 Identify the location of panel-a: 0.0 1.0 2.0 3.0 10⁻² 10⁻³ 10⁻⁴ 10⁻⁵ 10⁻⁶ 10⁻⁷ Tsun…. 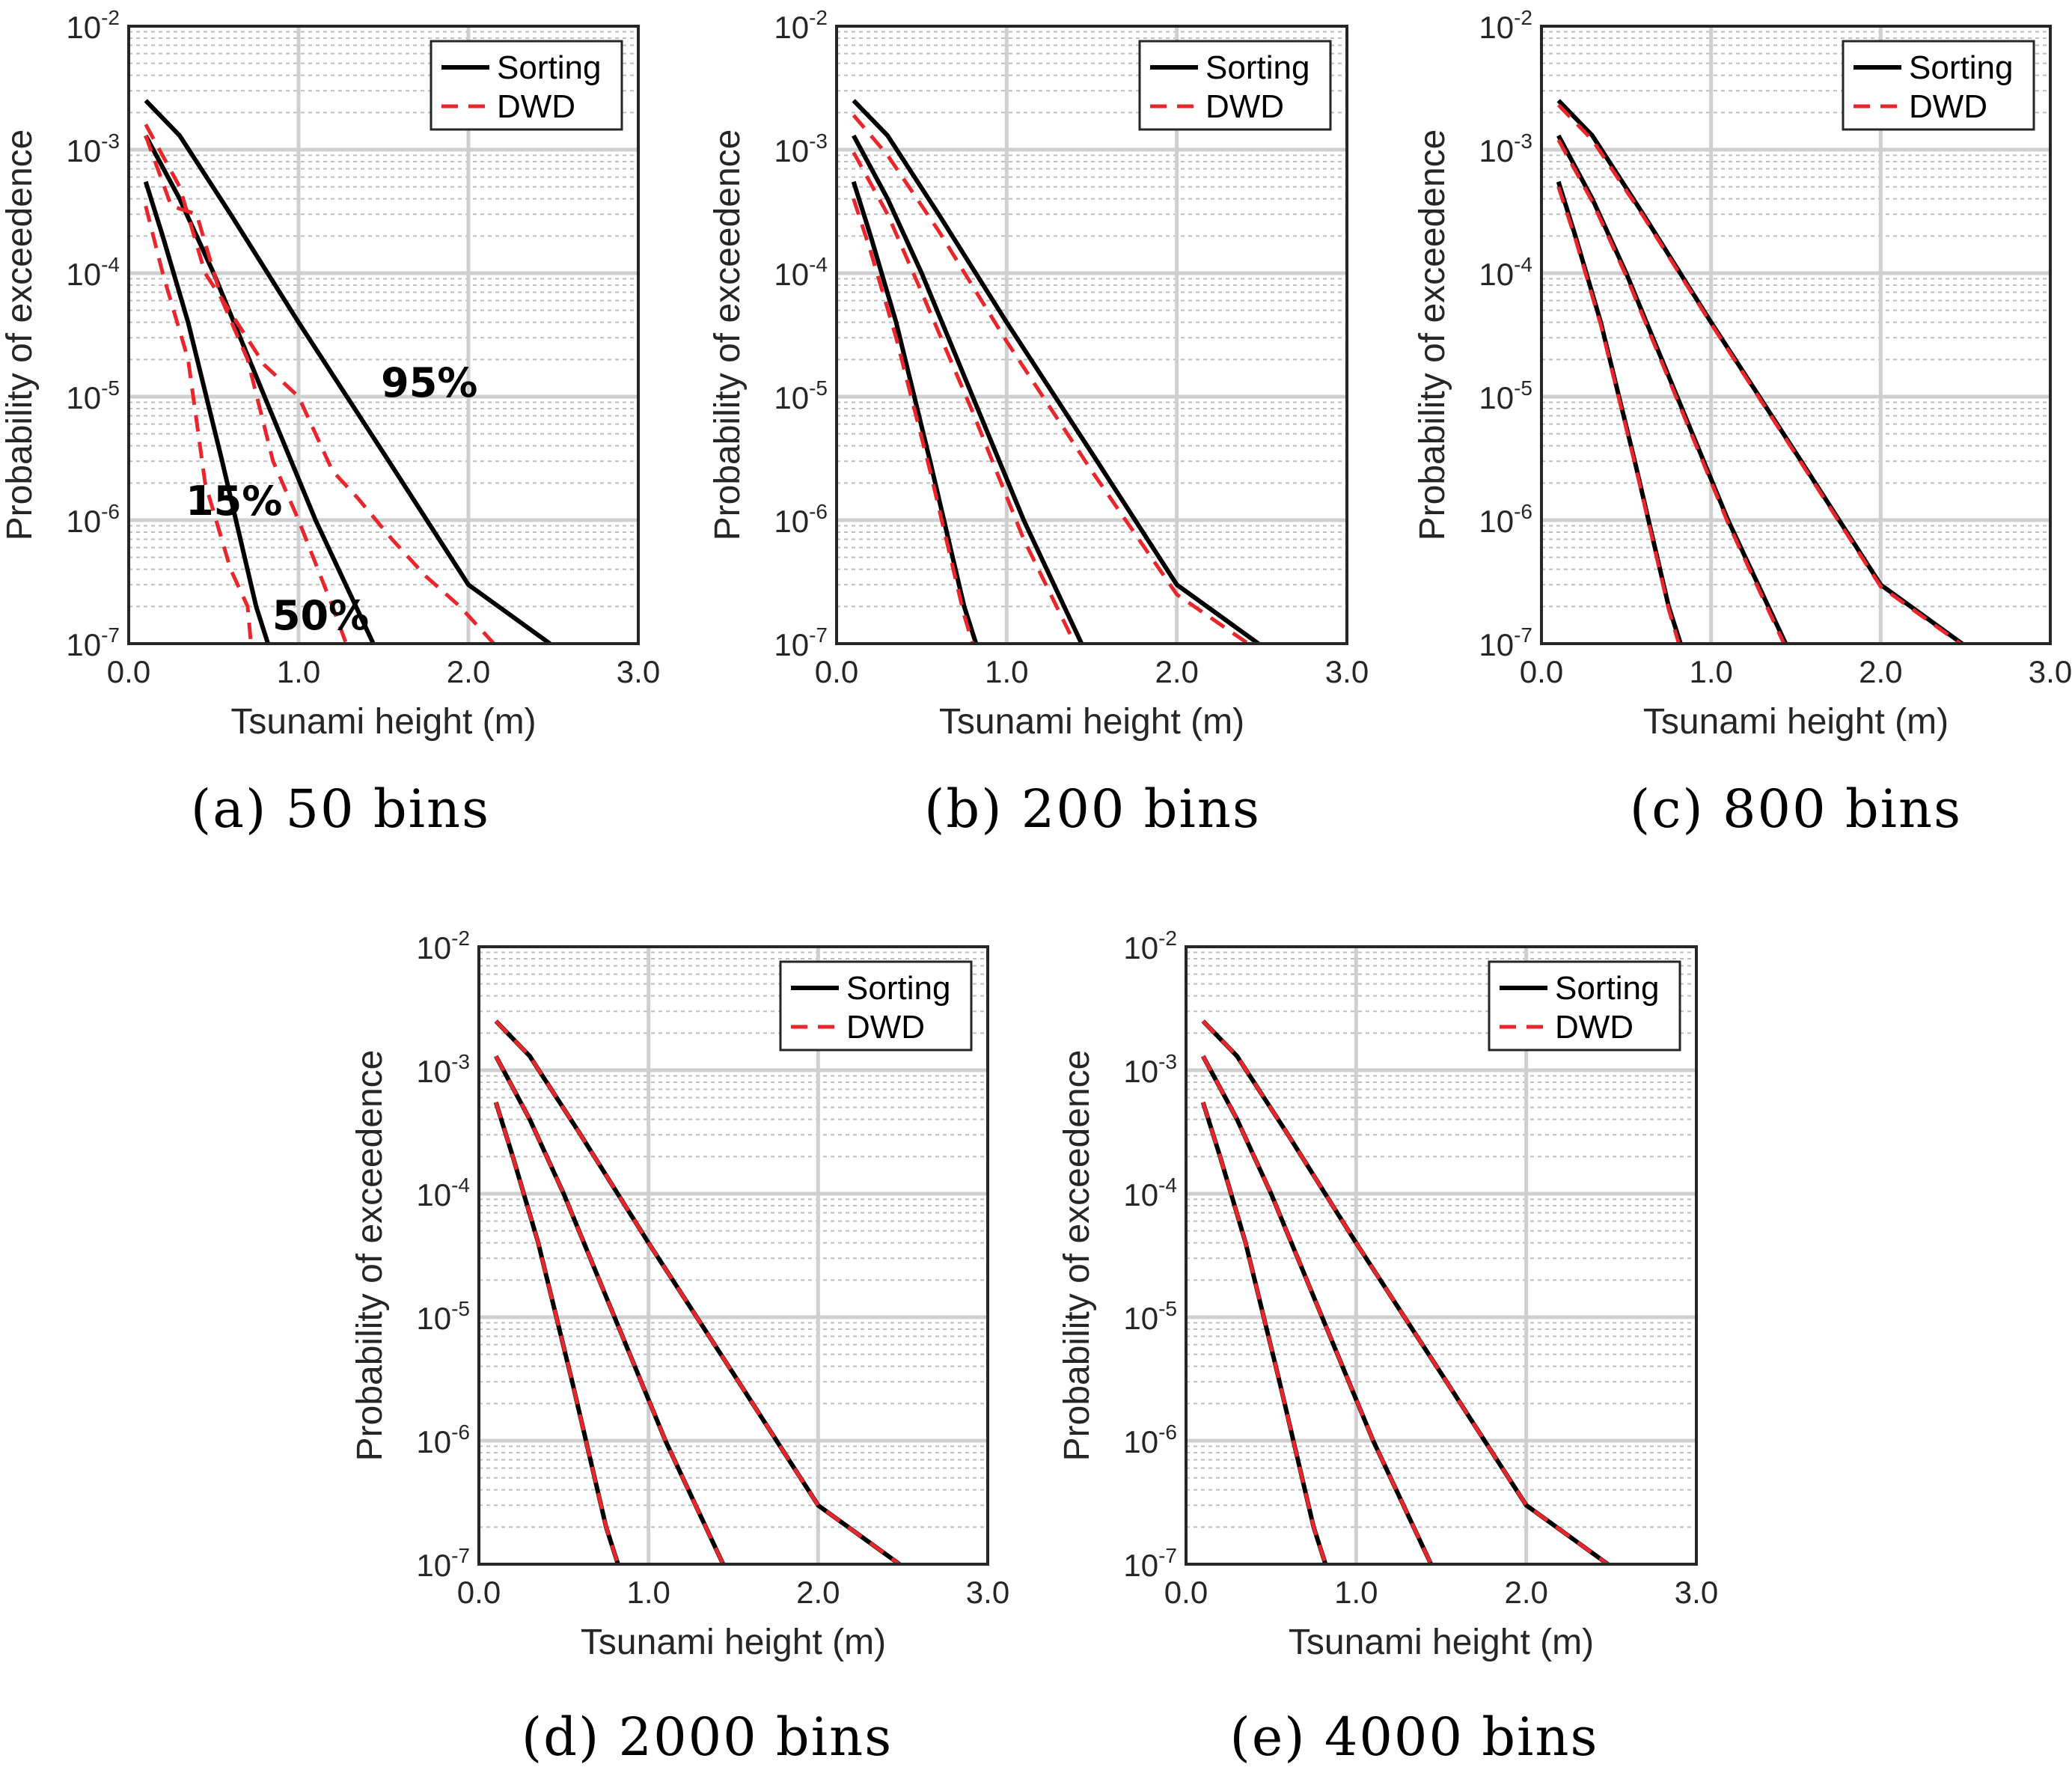
(330, 423).